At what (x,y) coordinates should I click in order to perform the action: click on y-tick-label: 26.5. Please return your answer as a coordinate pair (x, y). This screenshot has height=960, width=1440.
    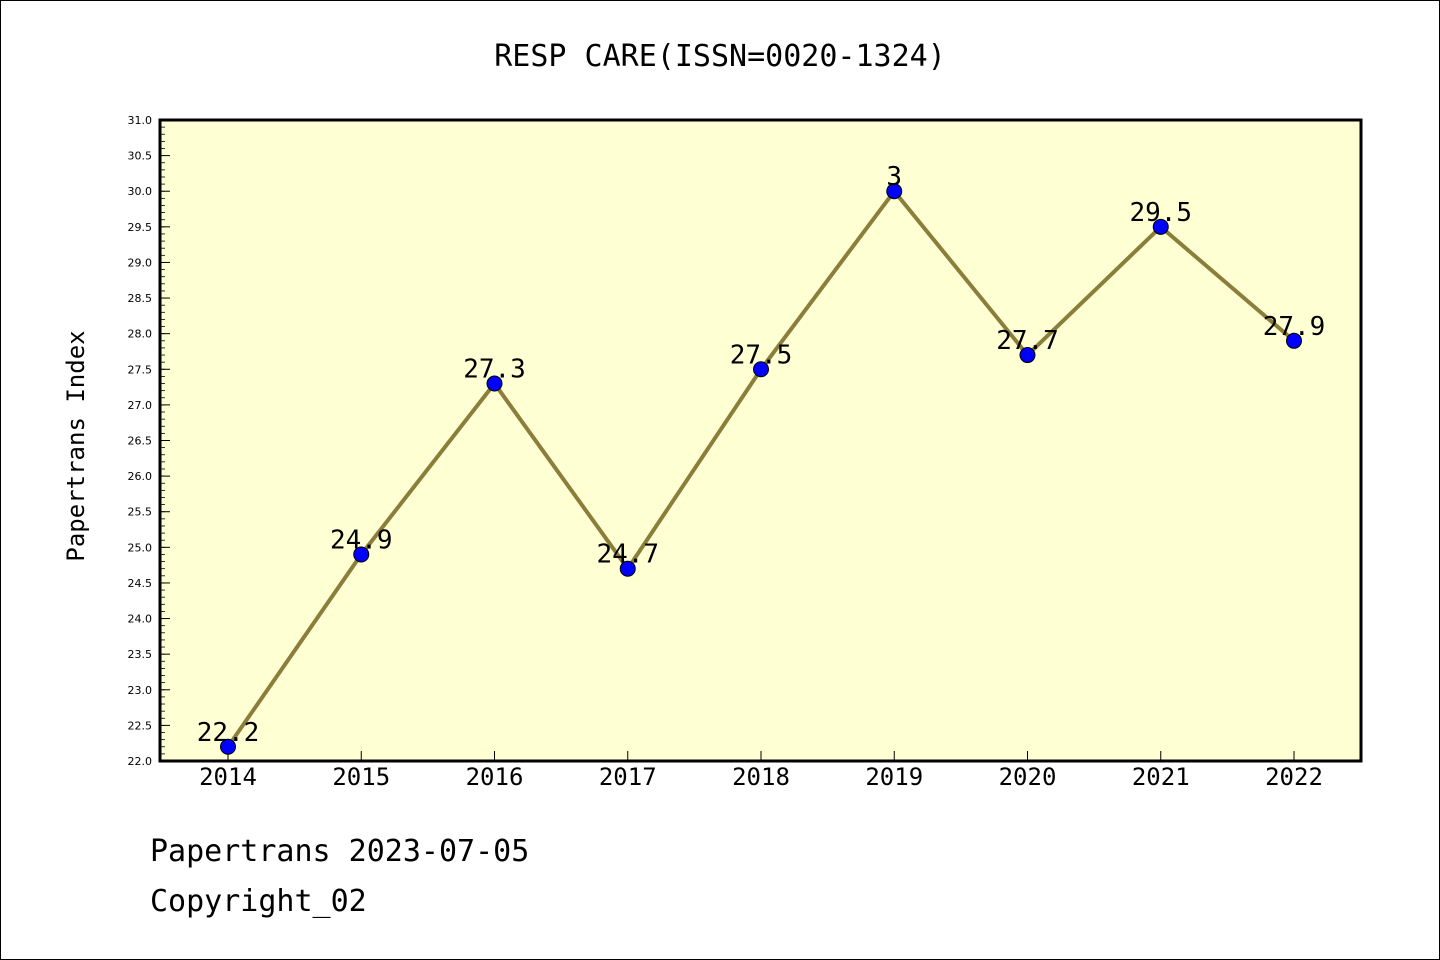
    Looking at the image, I should click on (140, 441).